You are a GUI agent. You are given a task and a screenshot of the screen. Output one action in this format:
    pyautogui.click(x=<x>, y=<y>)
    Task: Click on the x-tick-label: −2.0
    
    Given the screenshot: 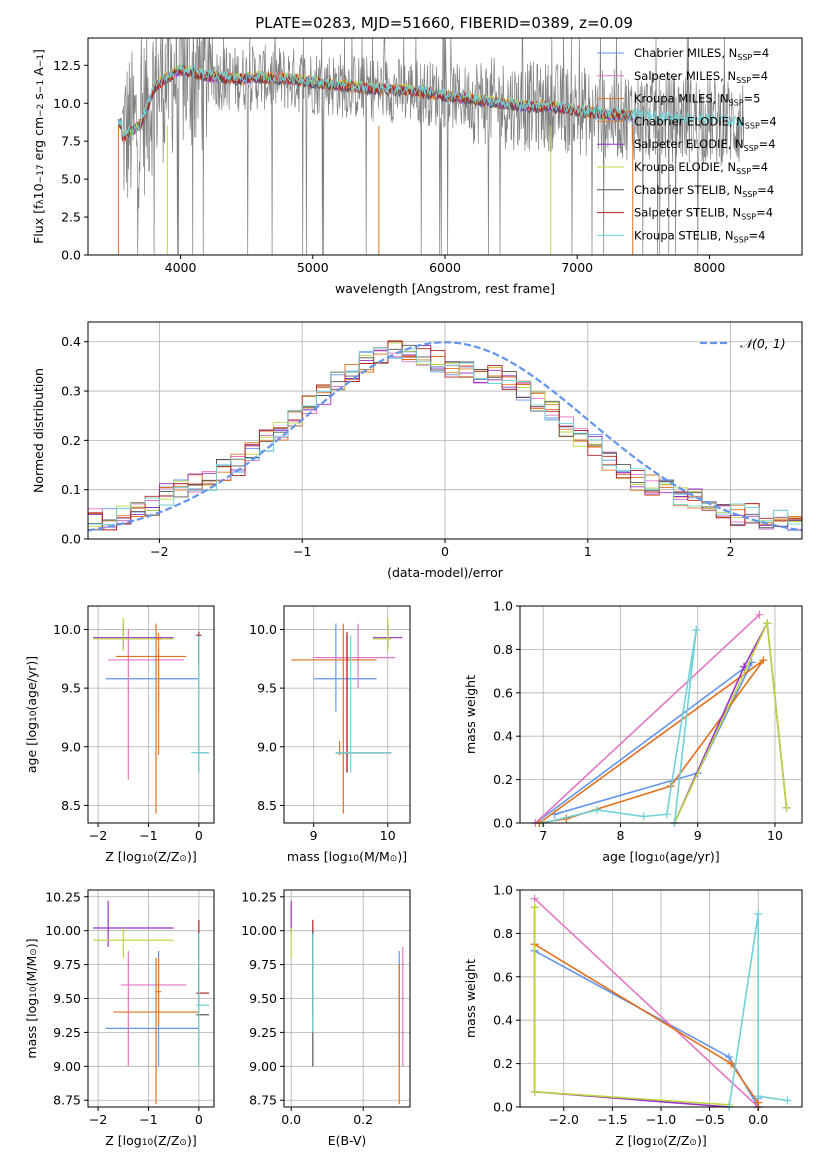 What is the action you would take?
    pyautogui.click(x=564, y=1119)
    